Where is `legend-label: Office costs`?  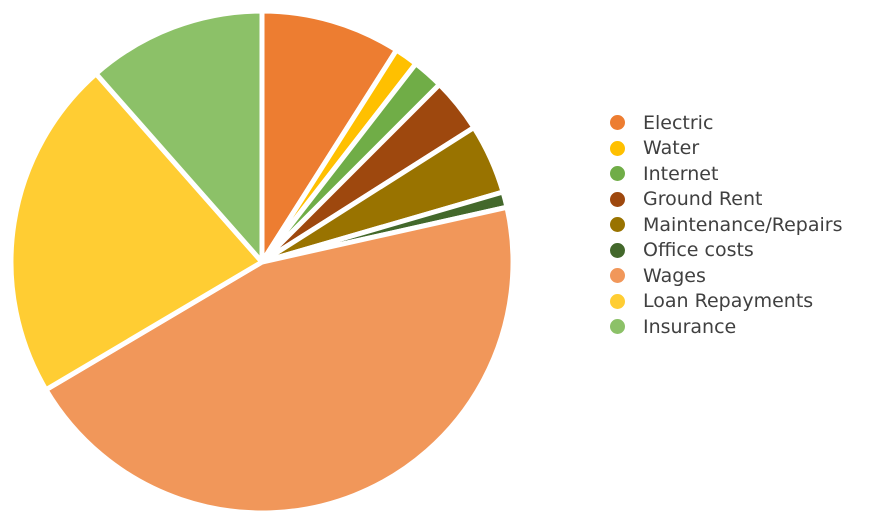 legend-label: Office costs is located at coordinates (698, 250).